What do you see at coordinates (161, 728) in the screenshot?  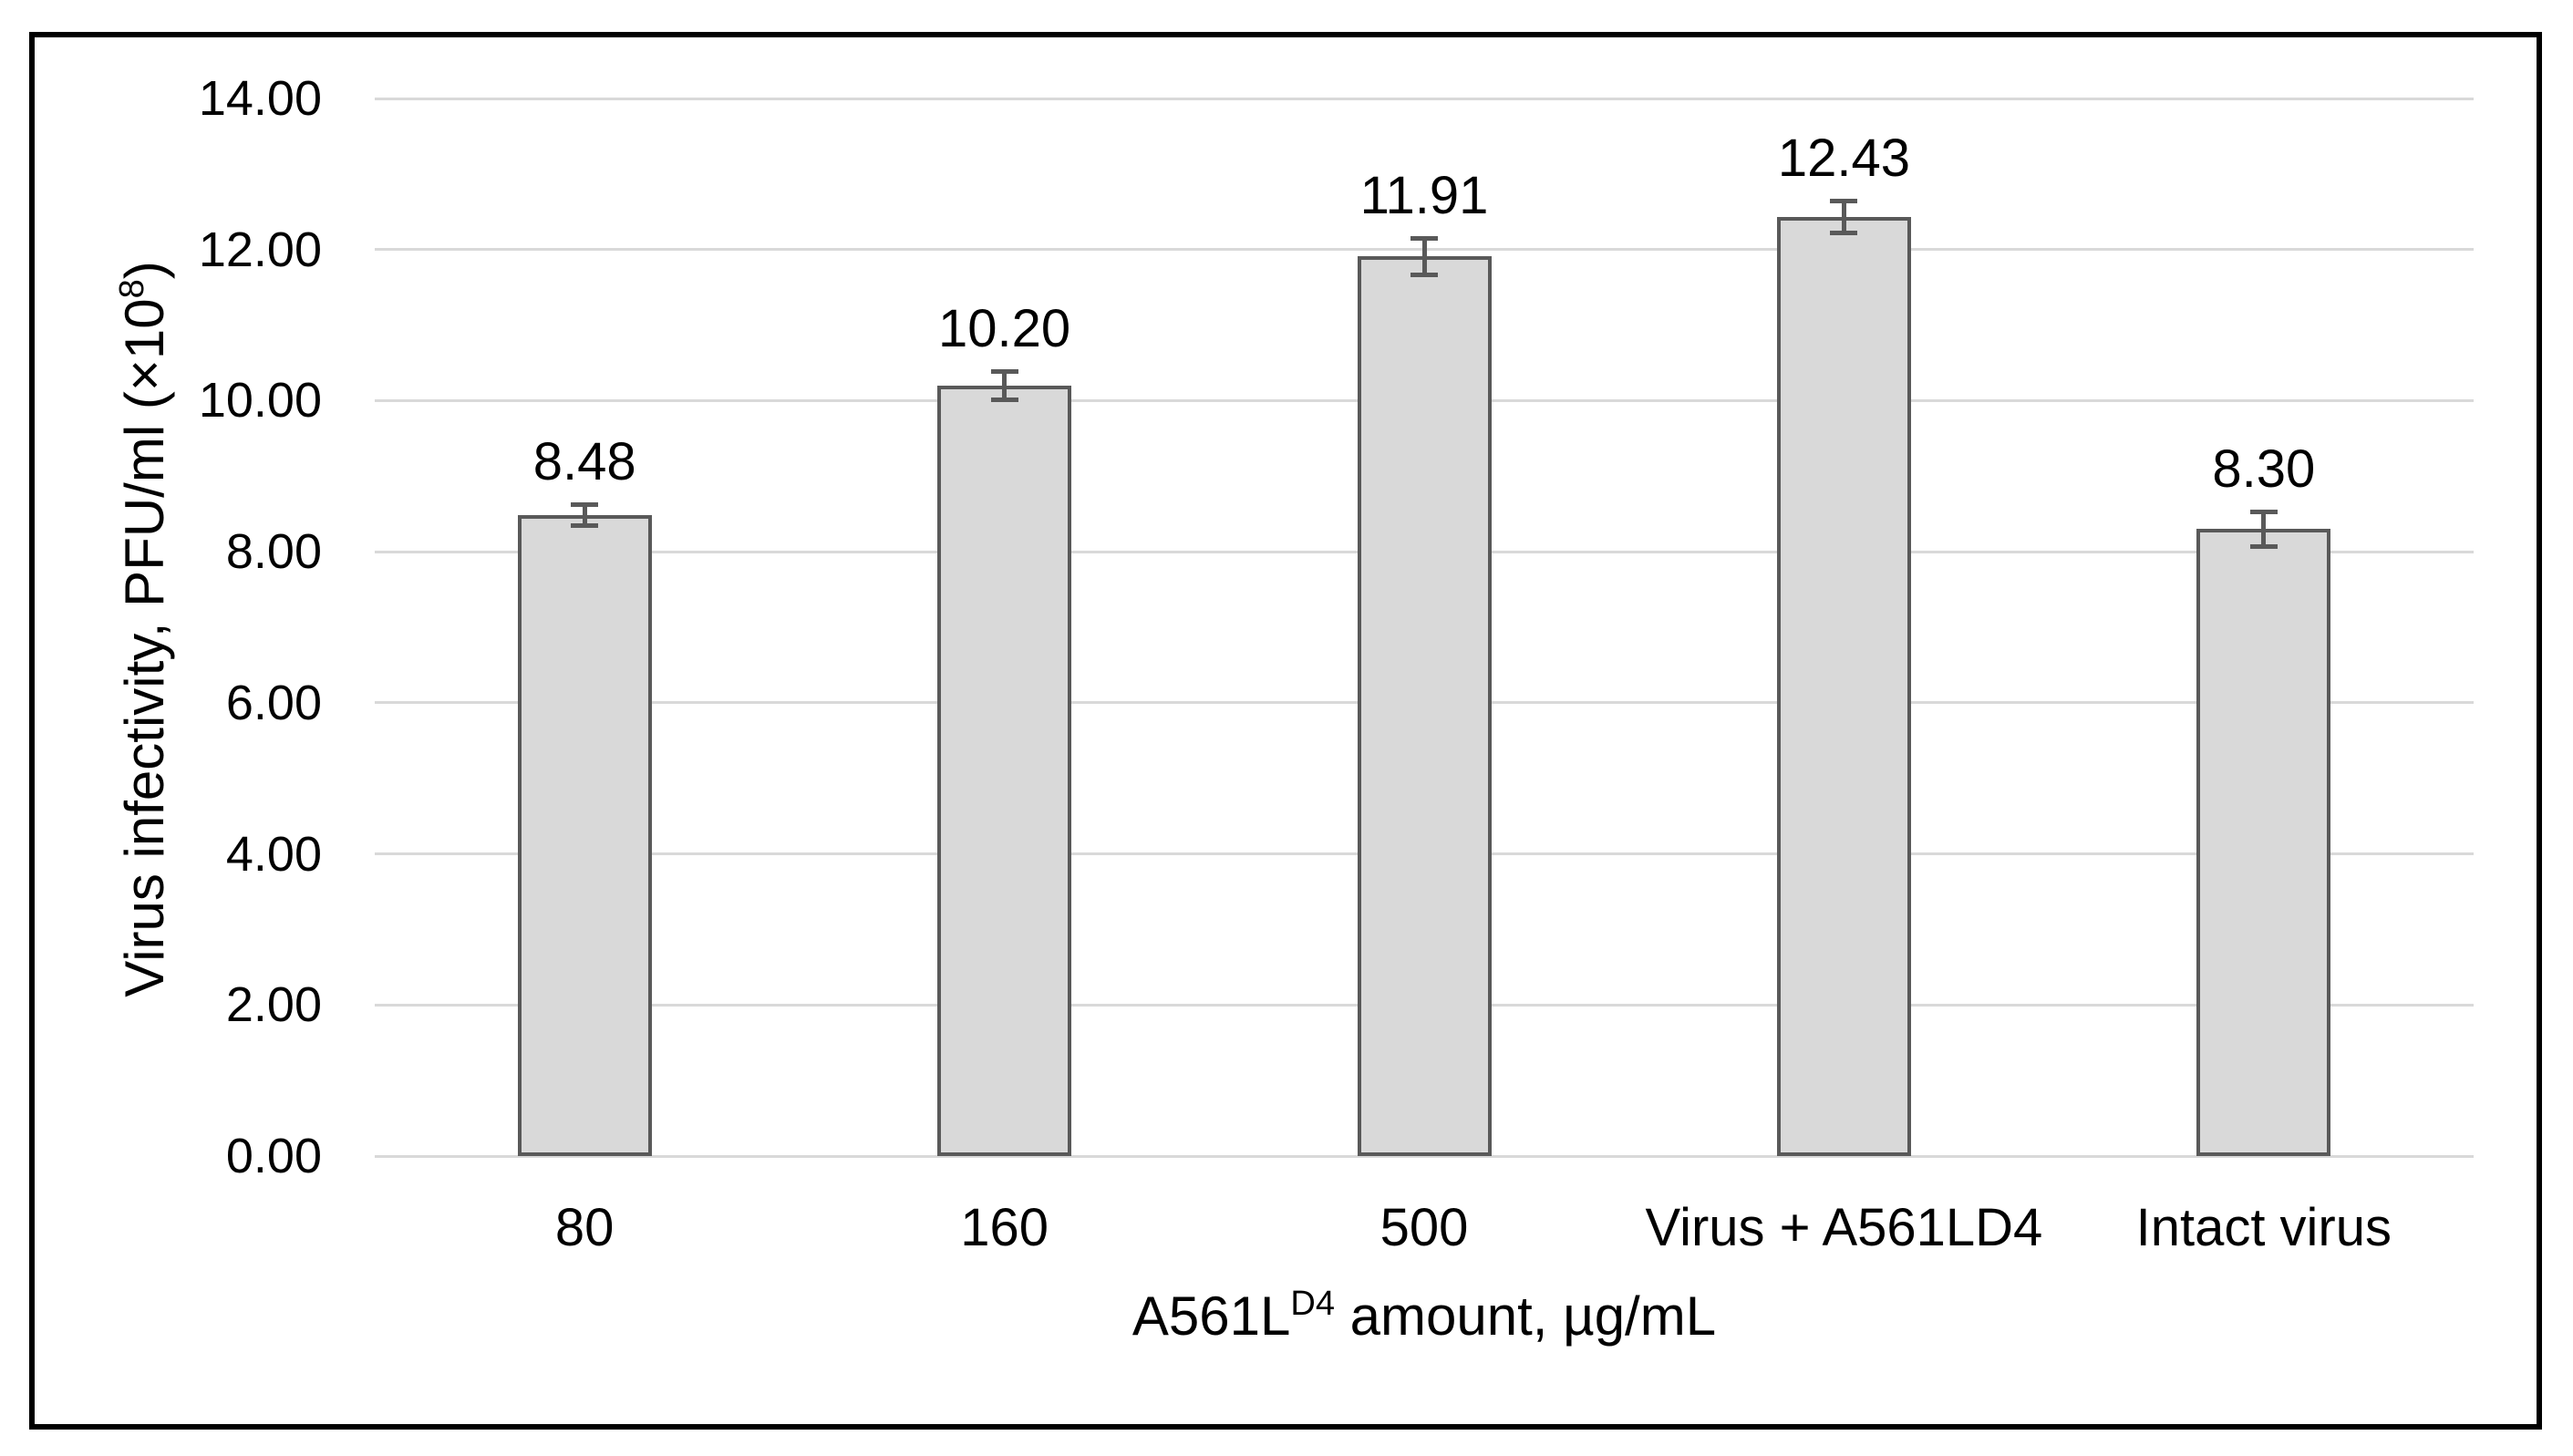 I see `y-axis-tick-labels: 0.00 2.00 4.00 6.00 8.00 10.00 12.00 14.00` at bounding box center [161, 728].